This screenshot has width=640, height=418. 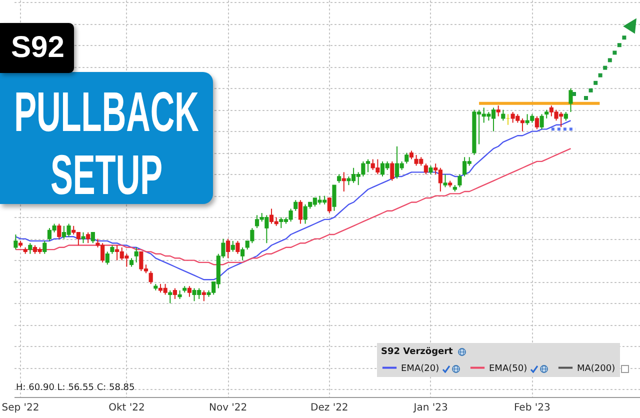 What do you see at coordinates (430, 408) in the screenshot?
I see `x-tick-label: Jan '23` at bounding box center [430, 408].